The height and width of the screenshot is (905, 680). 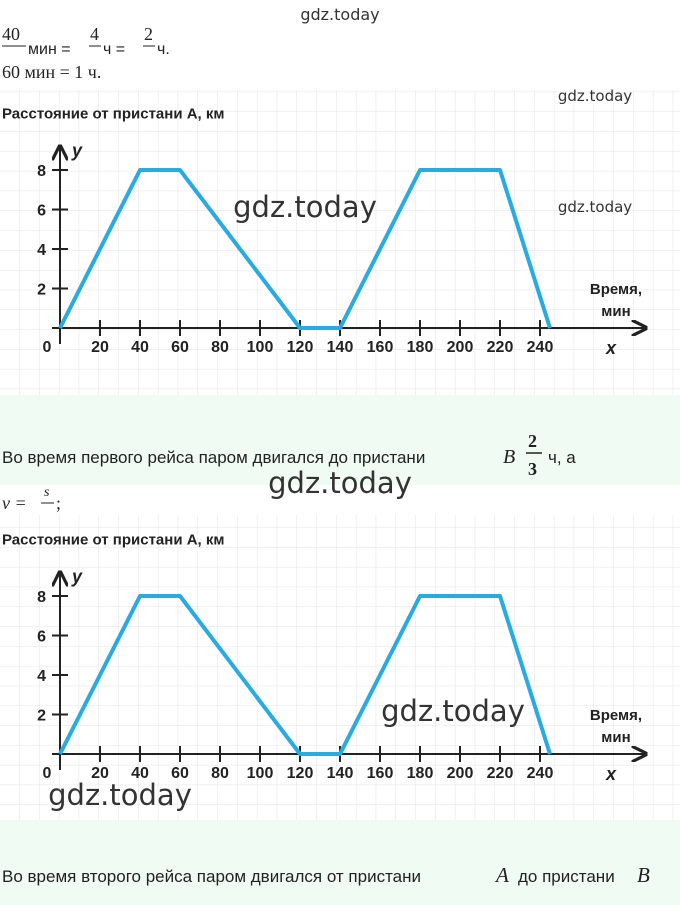 What do you see at coordinates (163, 49) in the screenshot?
I see `unit: ч.` at bounding box center [163, 49].